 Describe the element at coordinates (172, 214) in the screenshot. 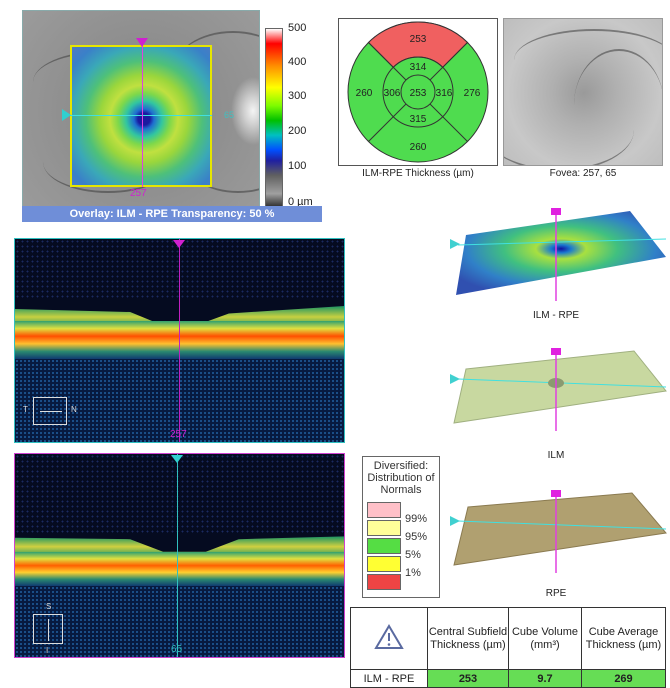

I see `overlay-caption: Overlay: ILM - RPE Transparency: 50 %` at that location.